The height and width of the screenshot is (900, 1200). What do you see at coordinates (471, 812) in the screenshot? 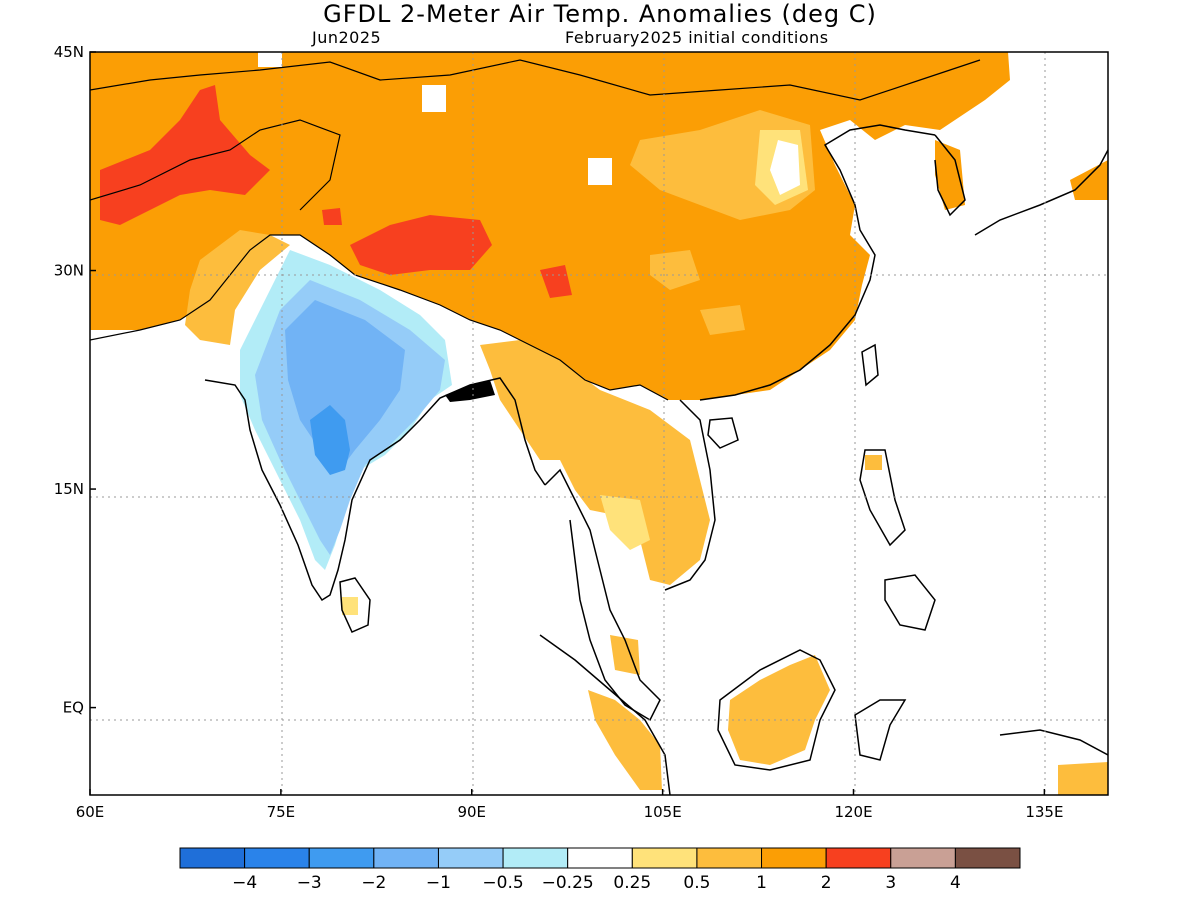
I see `lon-tick-label: 90E` at bounding box center [471, 812].